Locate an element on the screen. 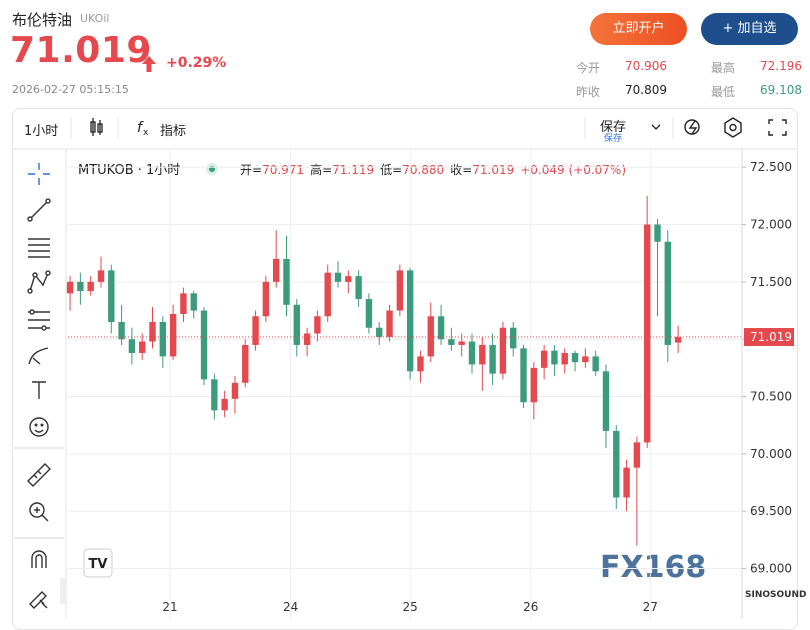 The height and width of the screenshot is (630, 810). x-tick-label: 26 is located at coordinates (530, 607).